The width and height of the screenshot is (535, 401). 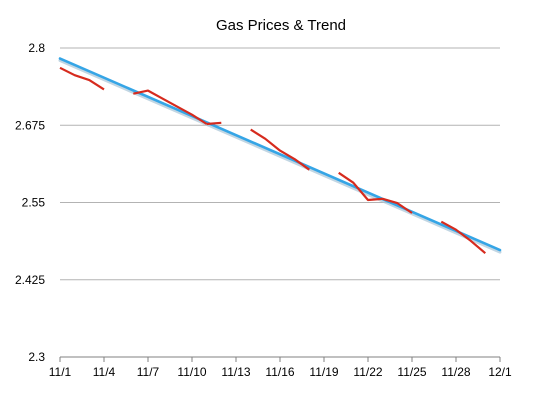 What do you see at coordinates (60, 372) in the screenshot?
I see `x-tick-label: 11/1` at bounding box center [60, 372].